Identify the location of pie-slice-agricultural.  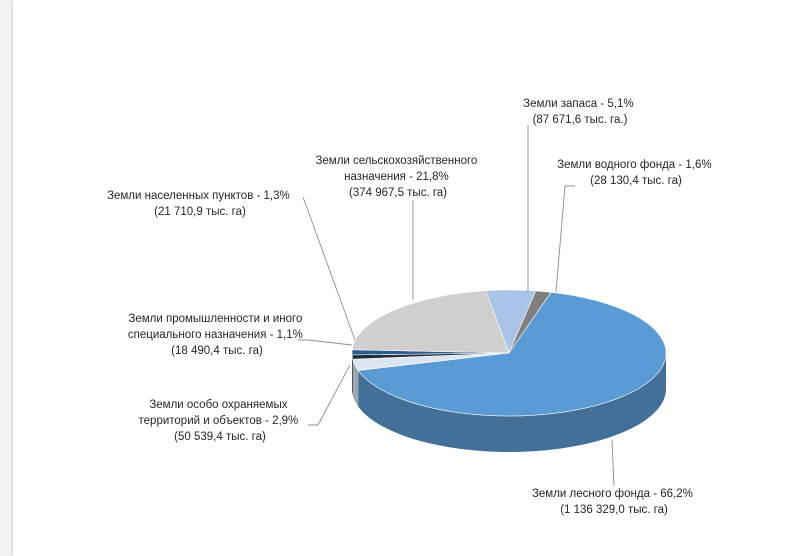
(430, 322).